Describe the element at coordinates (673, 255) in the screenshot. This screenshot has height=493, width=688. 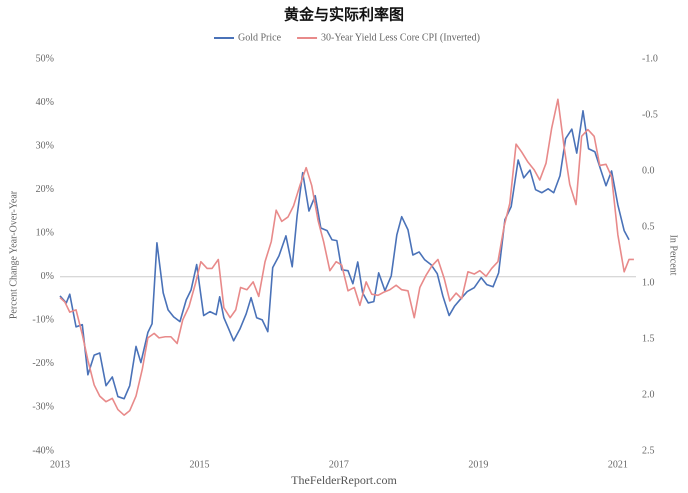
I see `y2-axis-label: In Percent` at that location.